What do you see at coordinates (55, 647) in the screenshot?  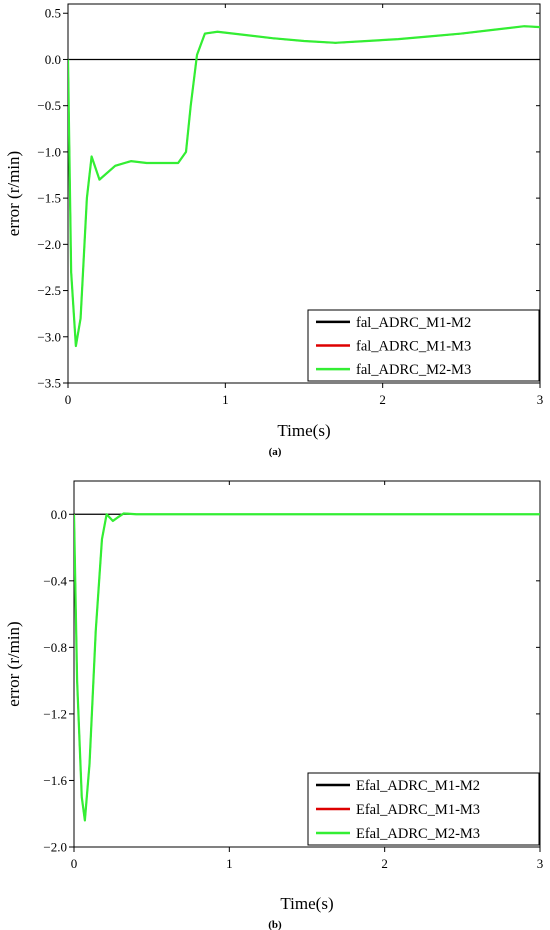 I see `y-tick-label: −0.8` at bounding box center [55, 647].